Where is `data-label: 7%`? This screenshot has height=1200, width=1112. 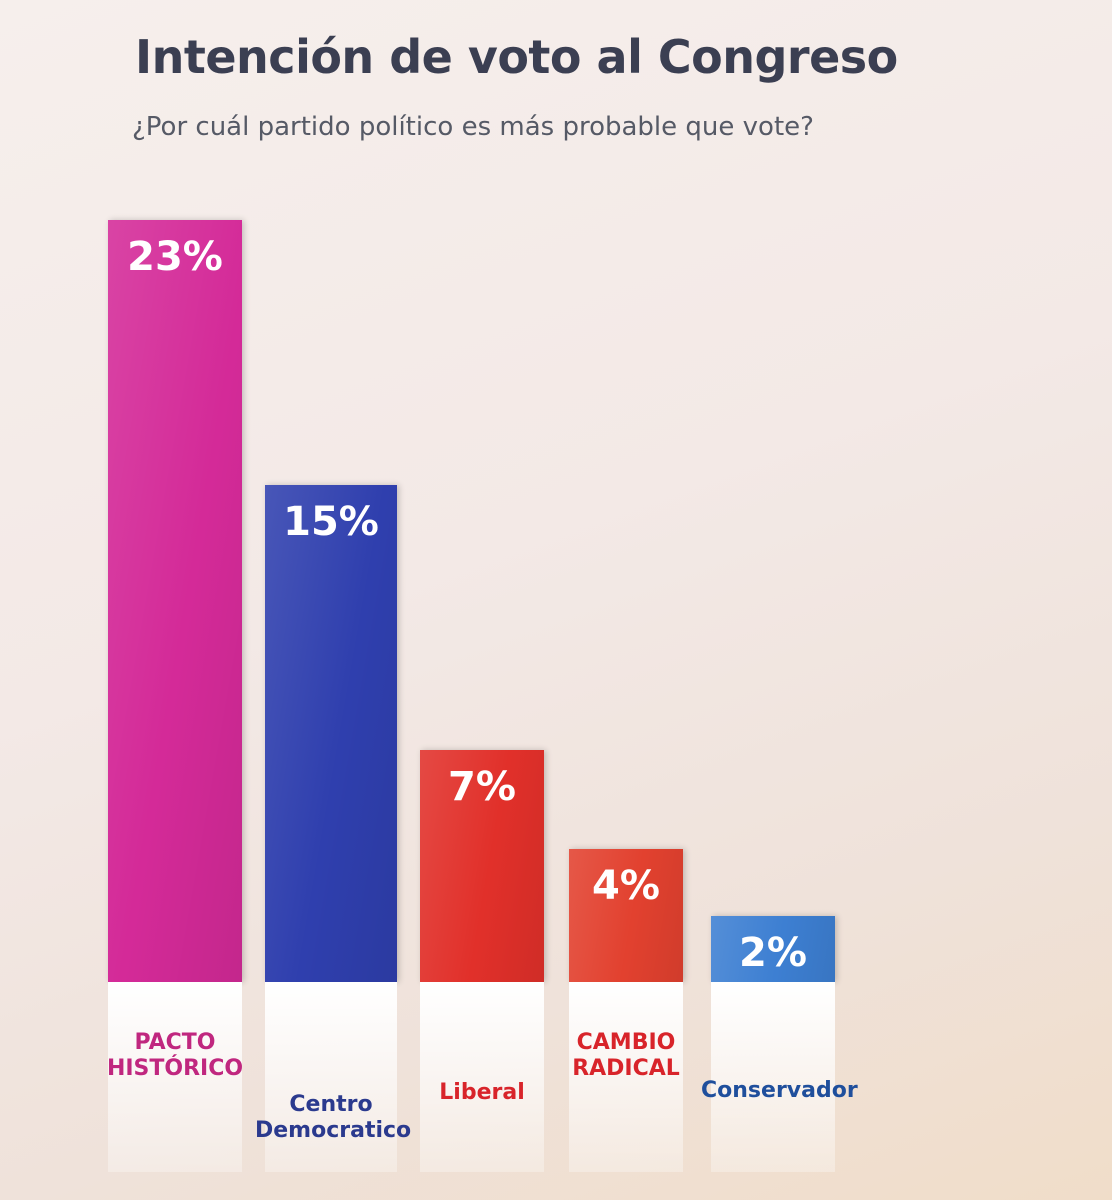
data-label: 7% is located at coordinates (482, 787).